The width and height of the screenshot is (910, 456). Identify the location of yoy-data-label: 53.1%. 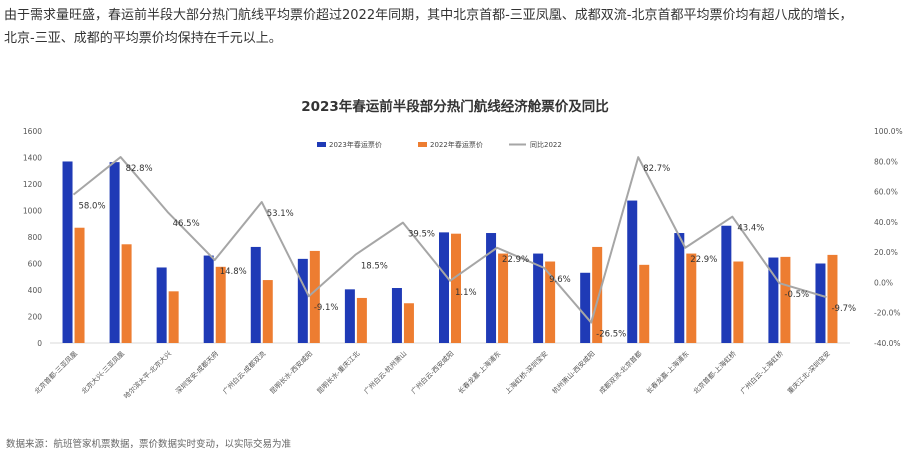
(280, 214).